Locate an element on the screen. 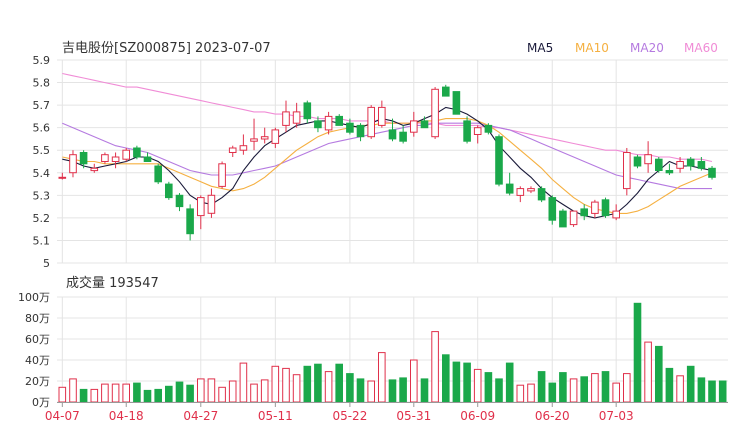 Image resolution: width=740 pixels, height=440 pixels. price-y-axis: 5.9 5.8 5.7 5.6 5.5 5.4 5.3 5.2 5.1 5 is located at coordinates (42, 162).